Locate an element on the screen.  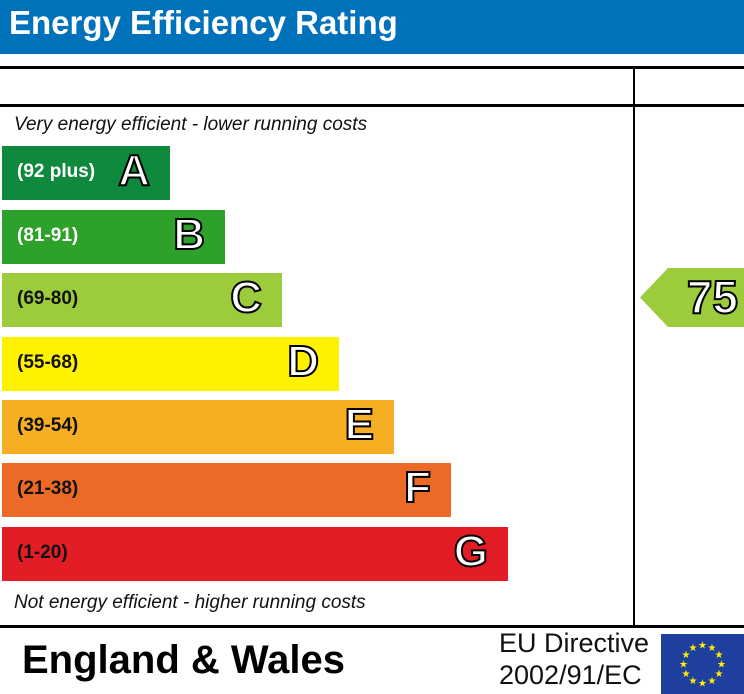
band-letter: A is located at coordinates (134, 170).